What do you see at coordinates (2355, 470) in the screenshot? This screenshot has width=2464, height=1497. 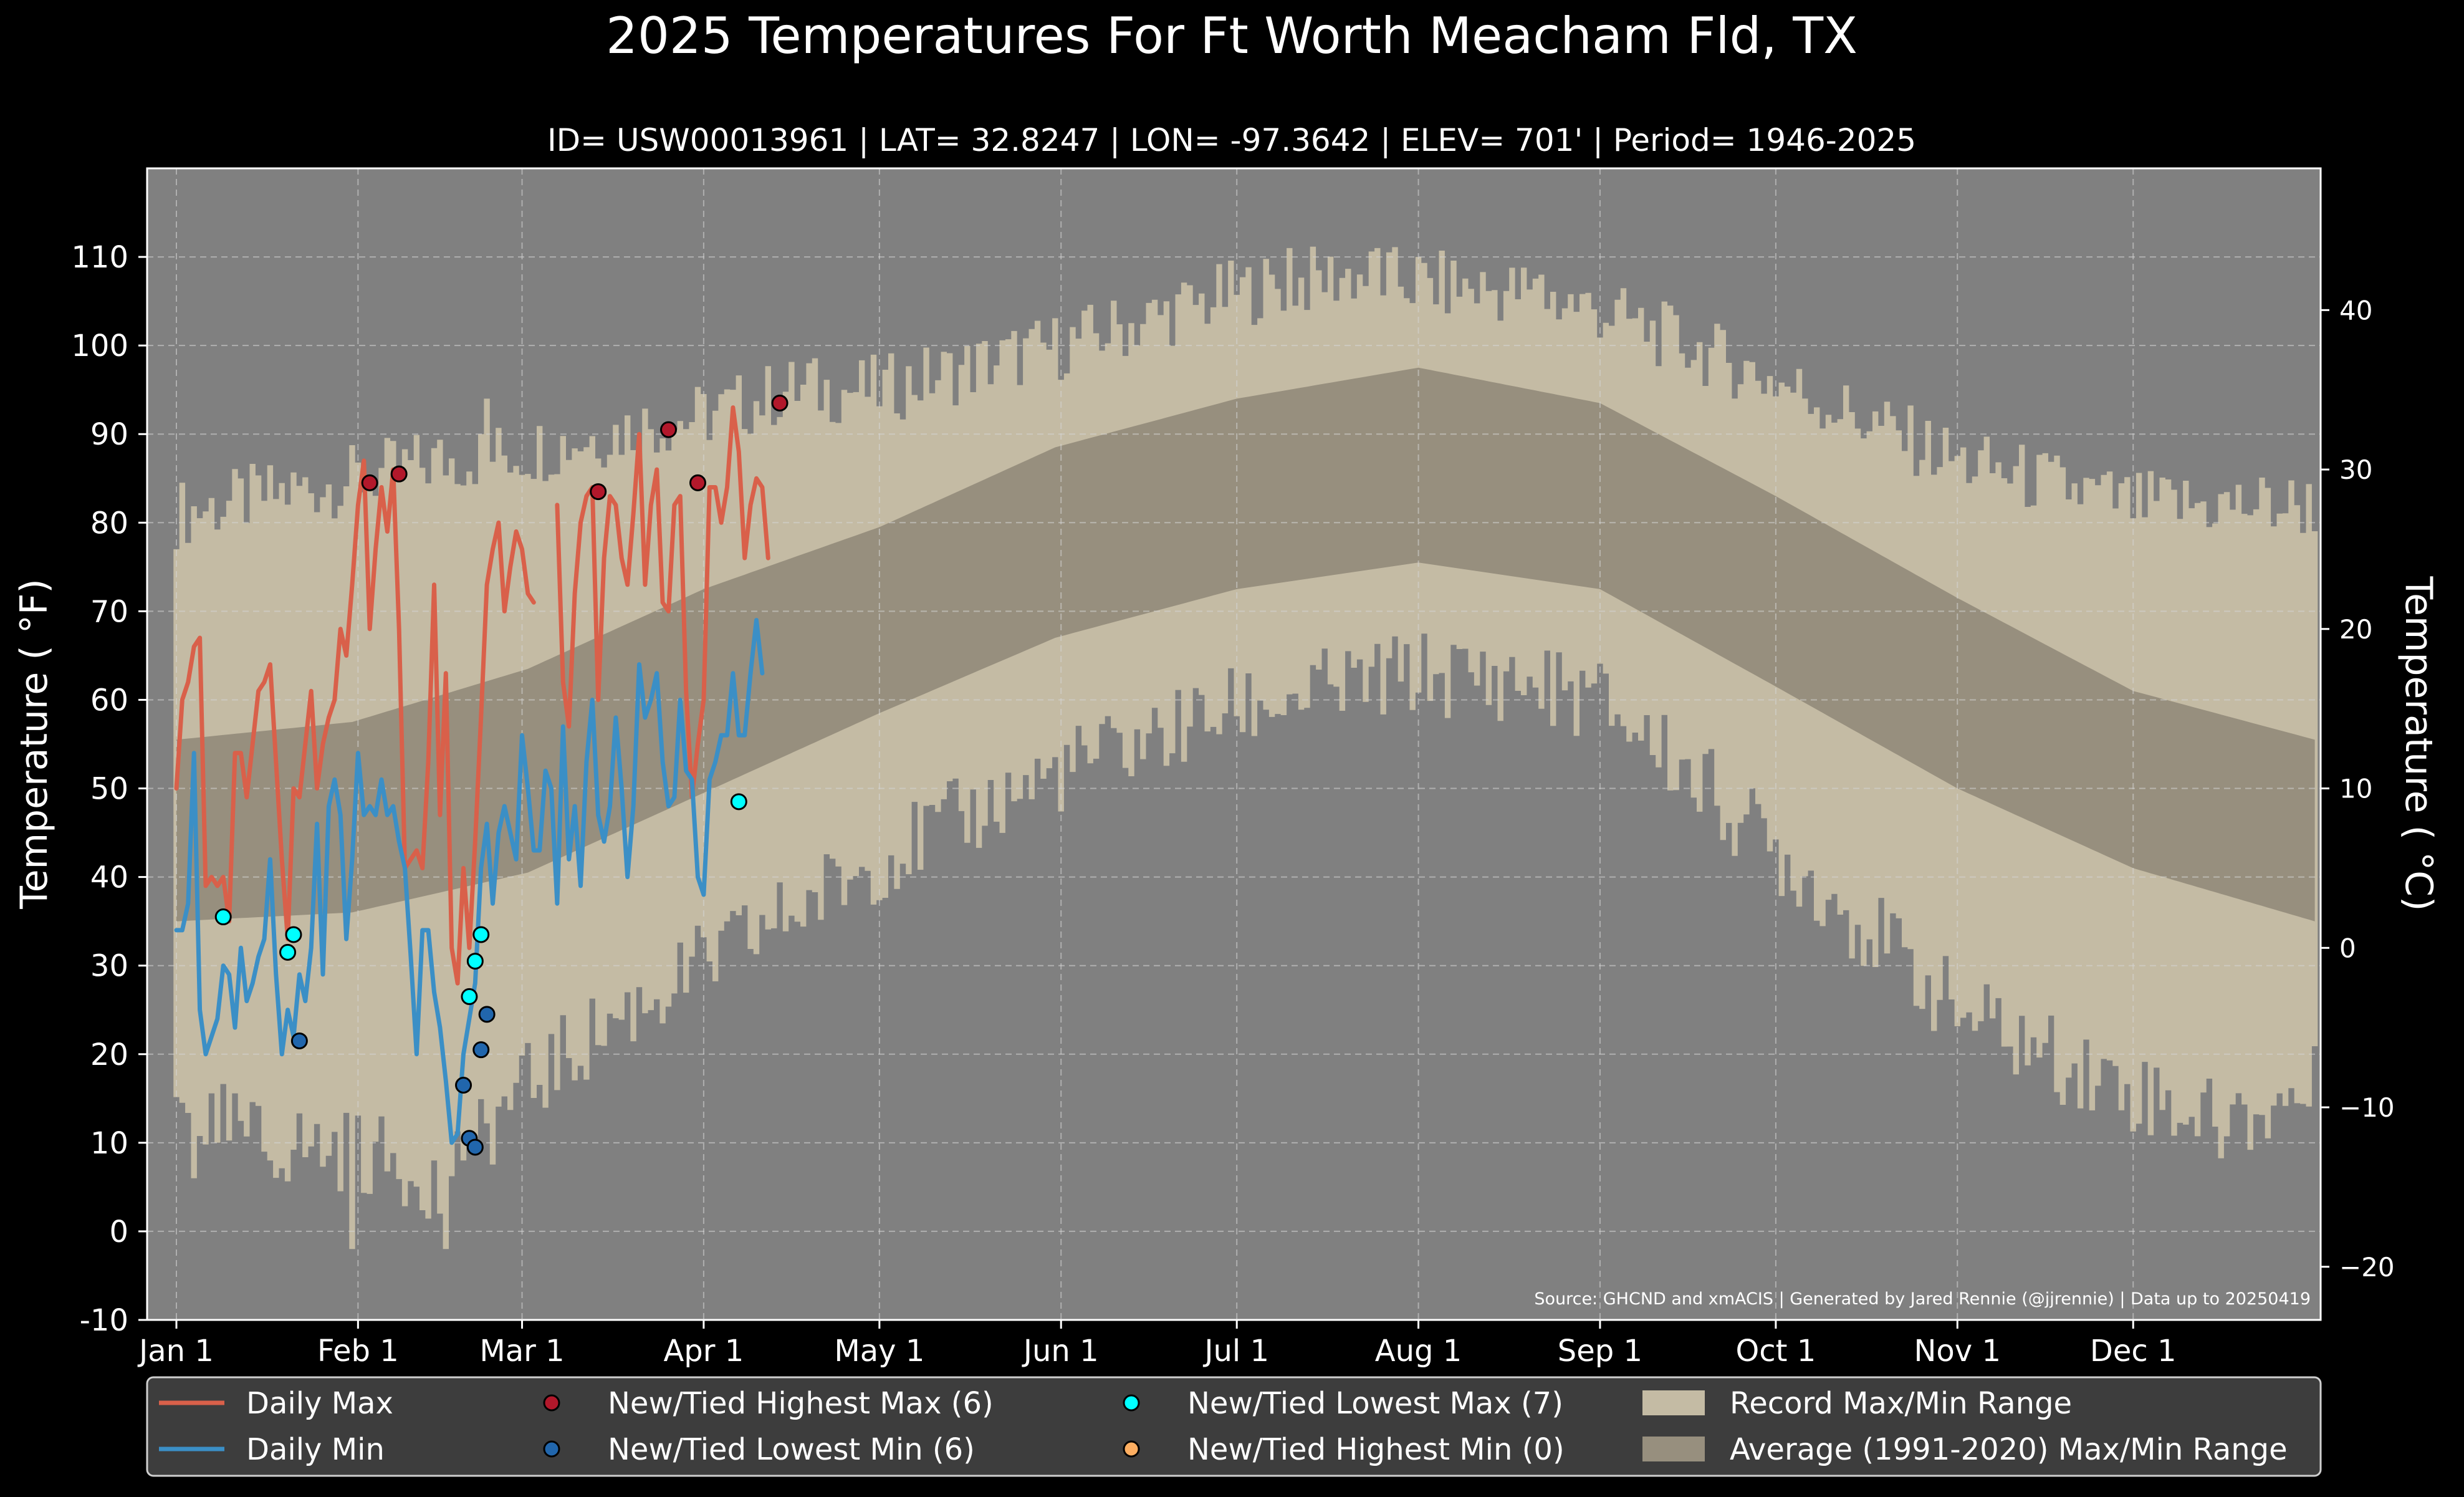 I see `y2-tick-label: 30` at bounding box center [2355, 470].